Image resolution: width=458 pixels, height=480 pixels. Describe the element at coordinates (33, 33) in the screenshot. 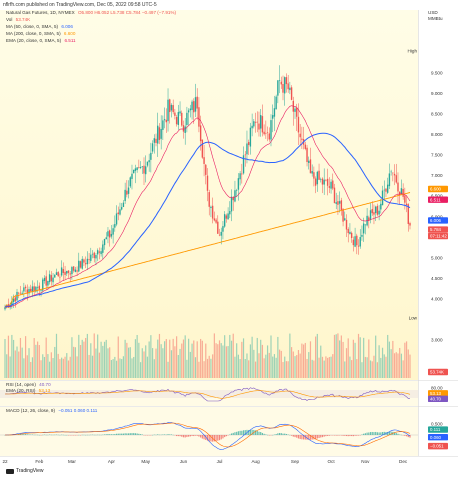

I see `legend-ma200-label: MA (200, close, 0, SMA, 5)` at that location.